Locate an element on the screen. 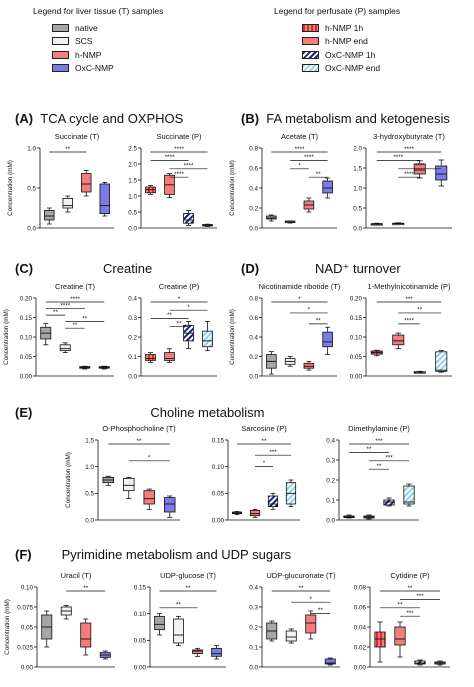 This screenshot has height=687, width=474. y-tick-label: 2.0 is located at coordinates (132, 164).